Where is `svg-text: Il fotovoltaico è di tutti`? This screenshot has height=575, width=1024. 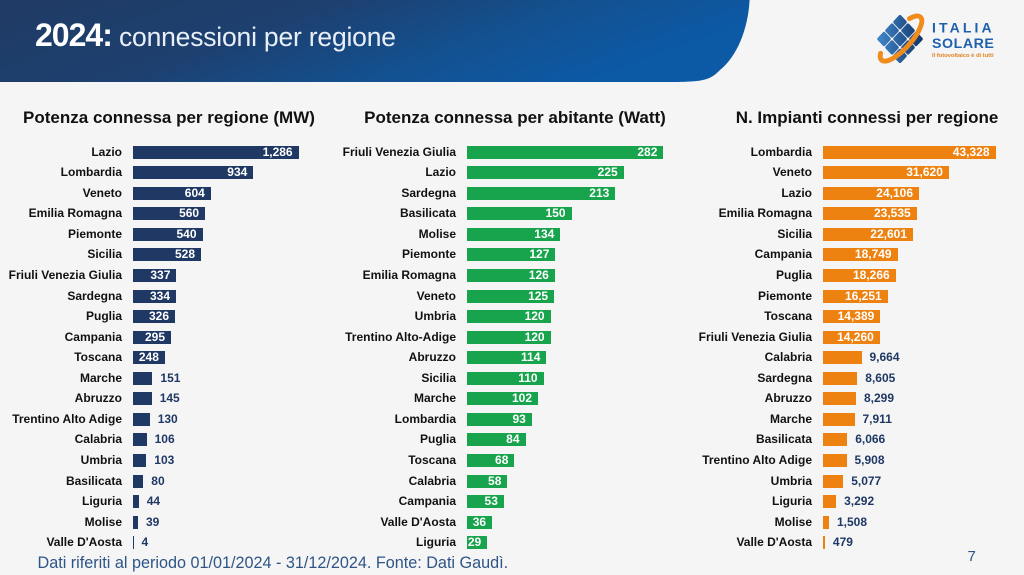 svg-text: Il fotovoltaico è di tutti is located at coordinates (963, 56).